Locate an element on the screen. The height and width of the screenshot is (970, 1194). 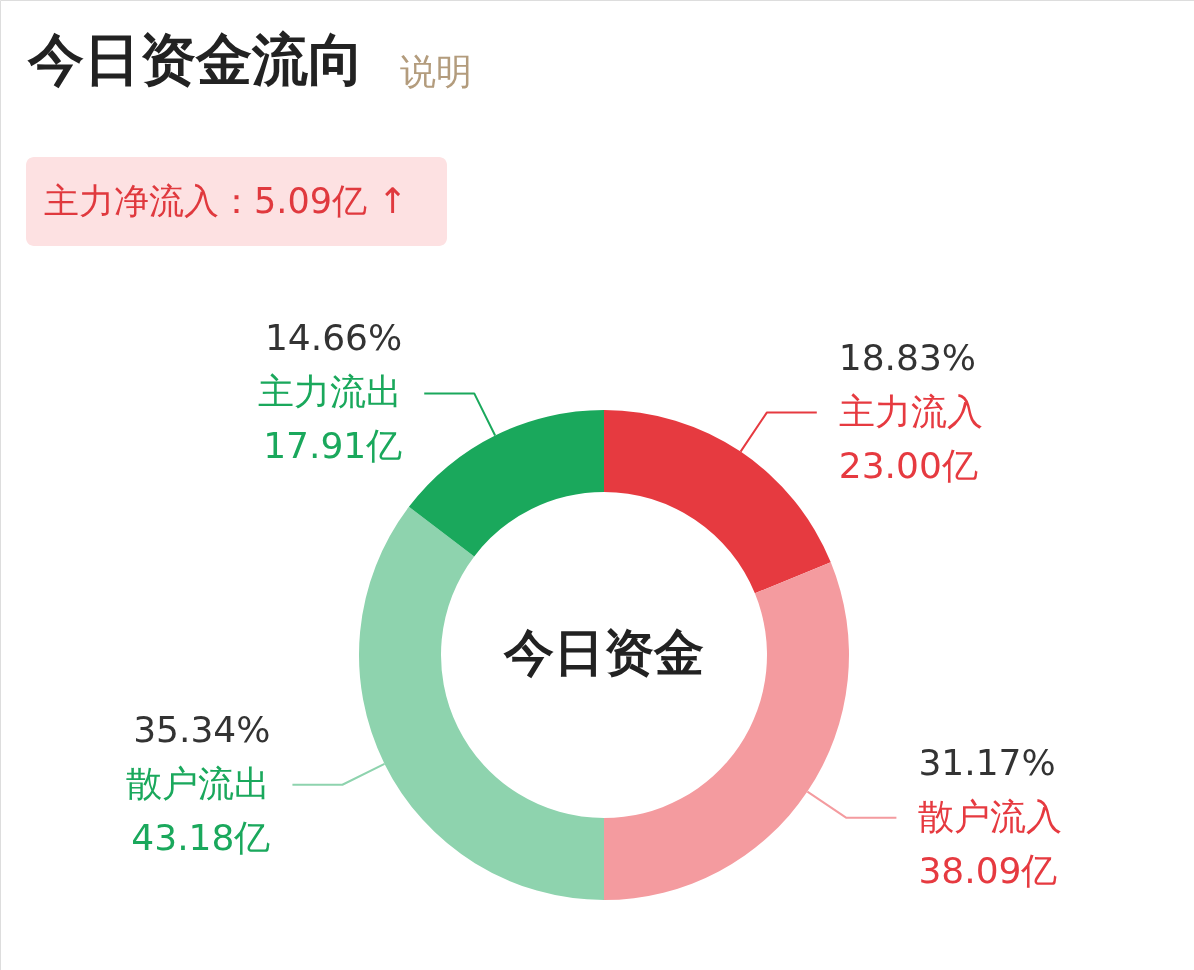
text: 主力净流入：5.09亿 ↑ is located at coordinates (226, 201).